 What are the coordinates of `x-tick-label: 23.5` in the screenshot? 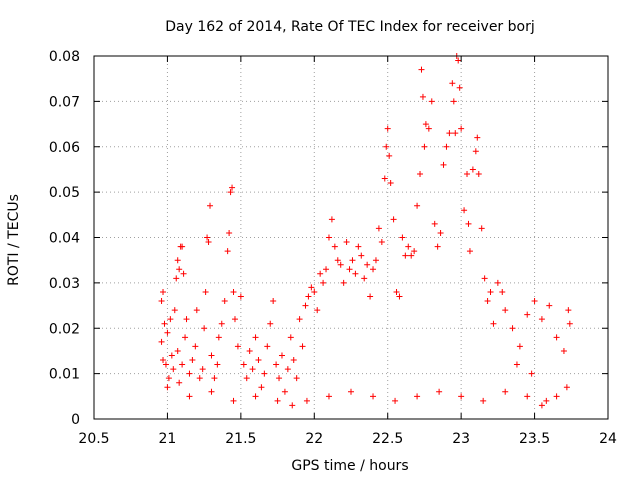 It's located at (534, 439).